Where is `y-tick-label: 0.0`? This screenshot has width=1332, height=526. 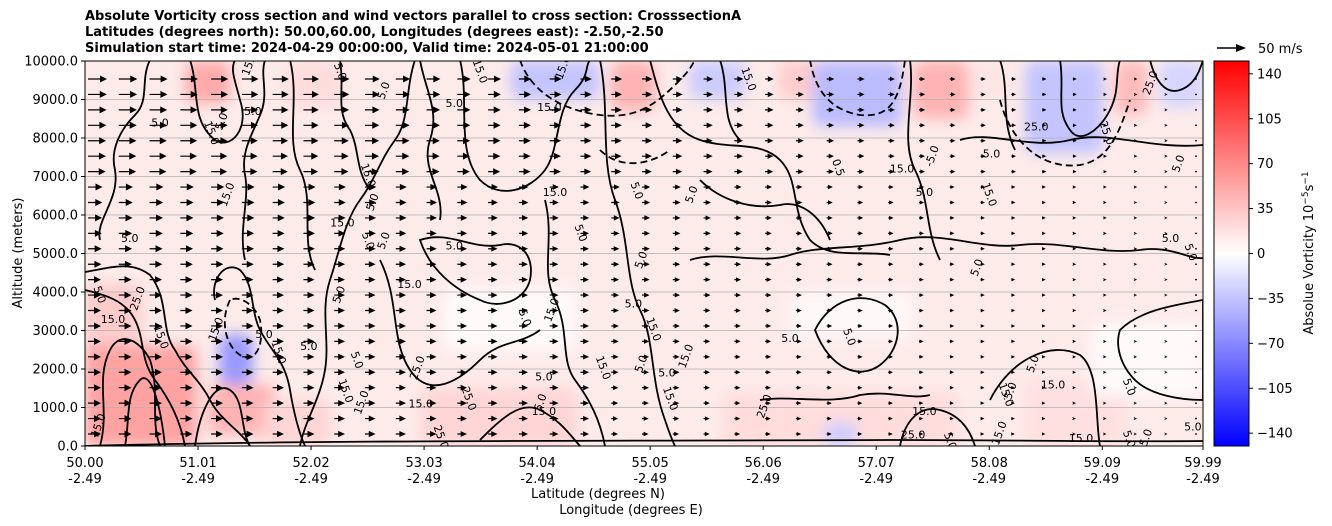
y-tick-label: 0.0 is located at coordinates (67, 447).